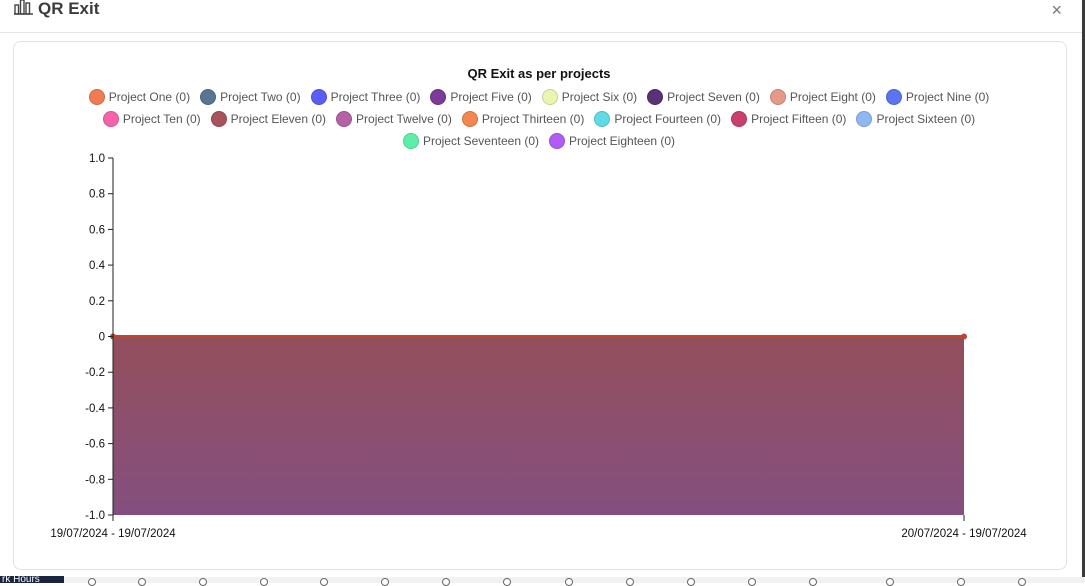  What do you see at coordinates (278, 119) in the screenshot?
I see `legend-label: Project Eleven (0)` at bounding box center [278, 119].